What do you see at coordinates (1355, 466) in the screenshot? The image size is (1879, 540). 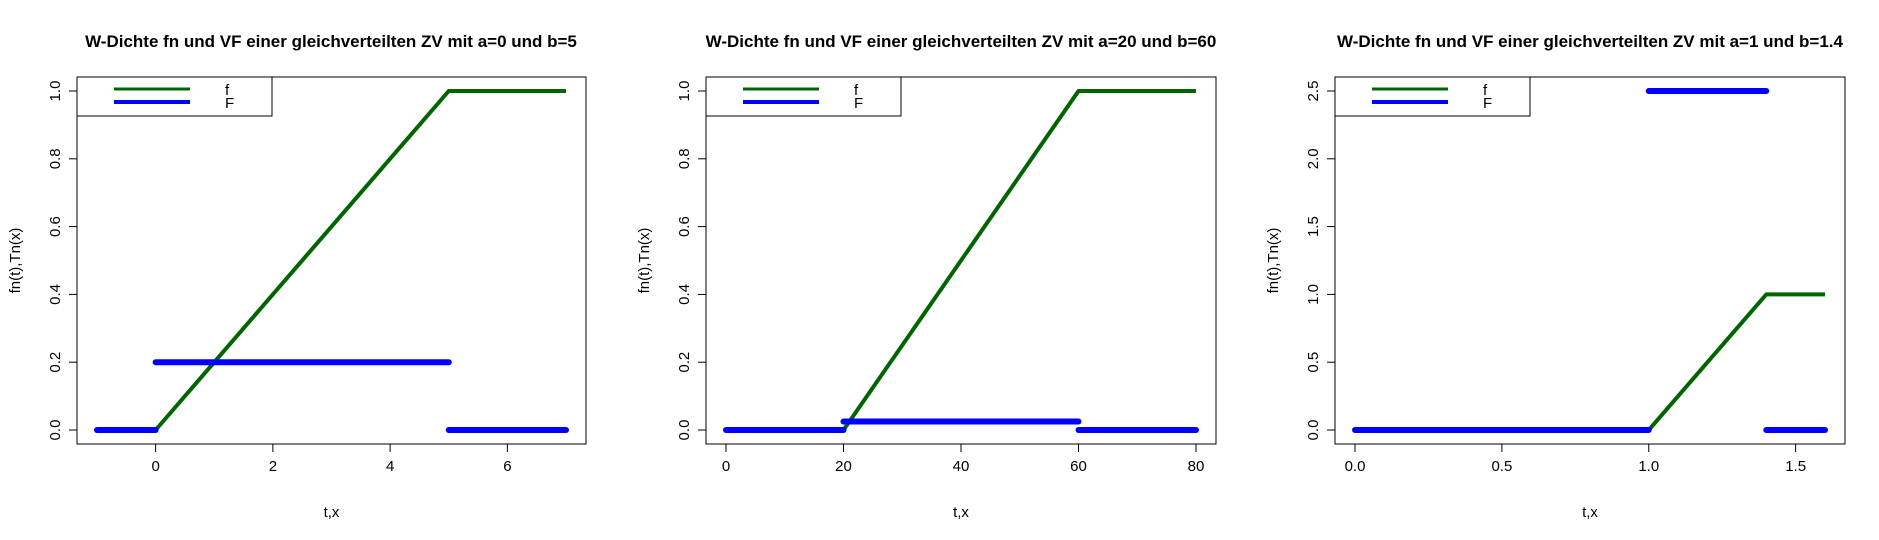 I see `x-tick-label: 0.0` at bounding box center [1355, 466].